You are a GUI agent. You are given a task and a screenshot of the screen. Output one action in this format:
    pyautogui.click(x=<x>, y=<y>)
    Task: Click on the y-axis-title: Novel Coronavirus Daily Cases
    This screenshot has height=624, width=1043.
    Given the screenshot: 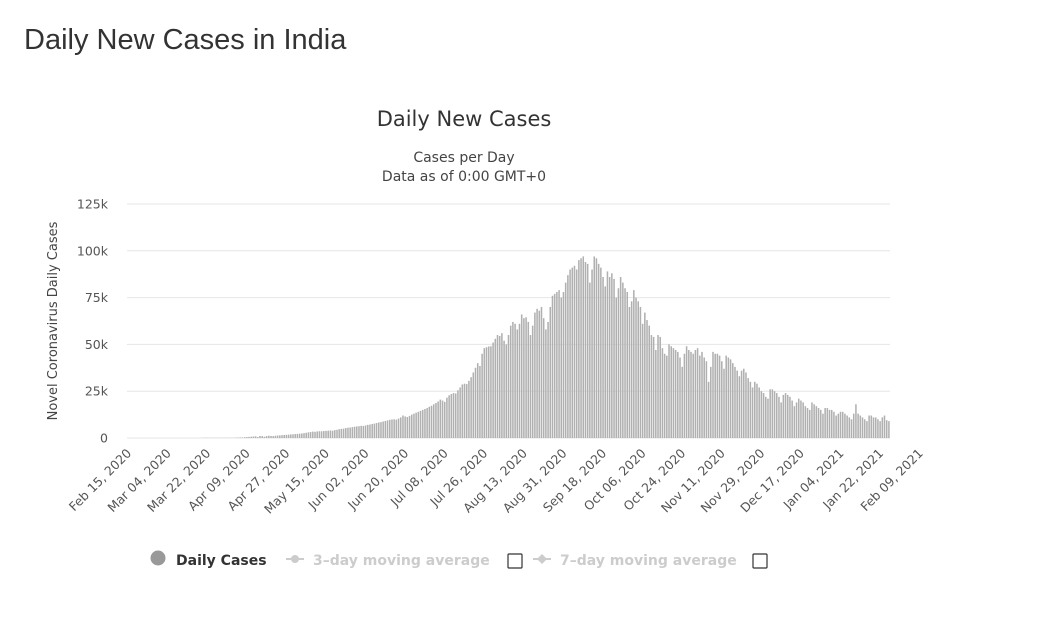 What is the action you would take?
    pyautogui.click(x=53, y=320)
    